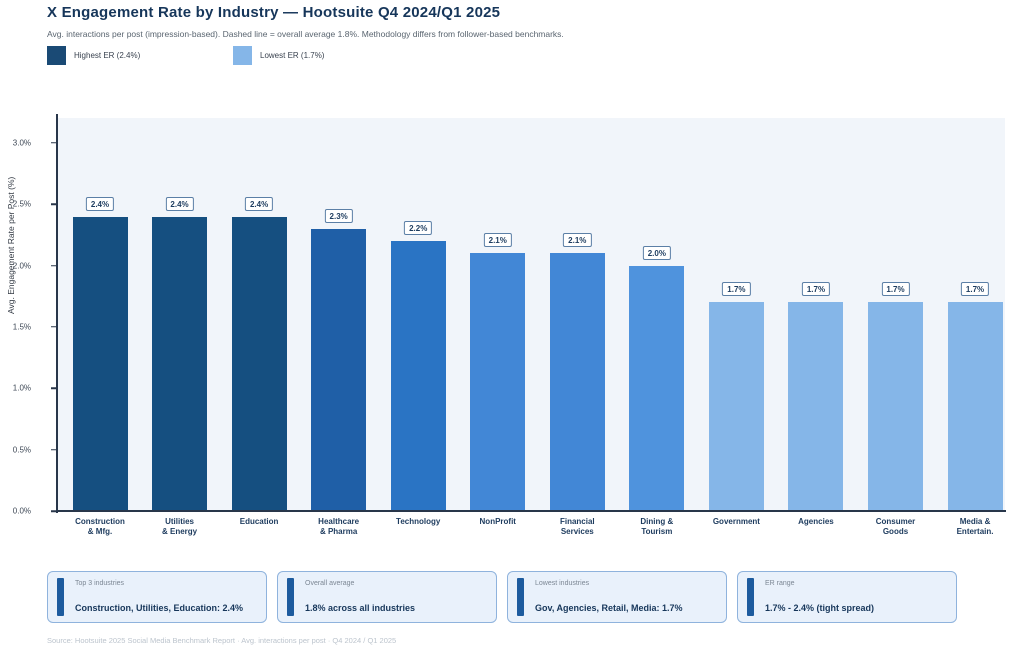 The width and height of the screenshot is (1024, 651). I want to click on bar-Government, so click(736, 406).